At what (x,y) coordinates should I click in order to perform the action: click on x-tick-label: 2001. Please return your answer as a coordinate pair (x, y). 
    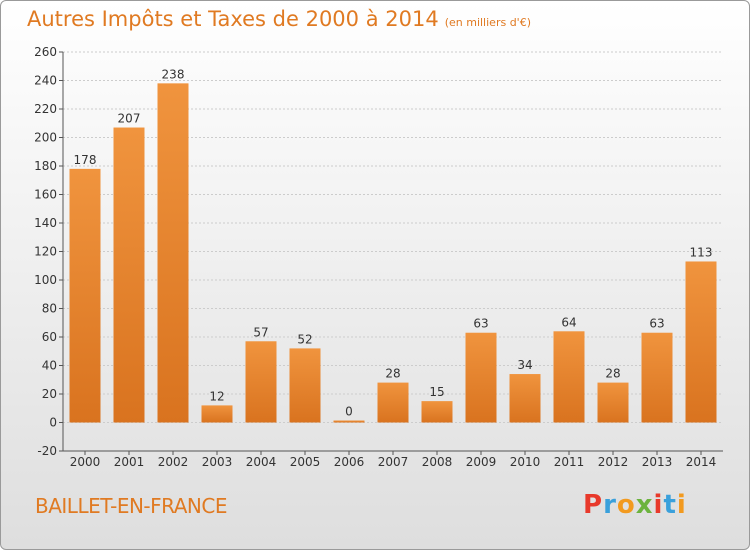
    Looking at the image, I should click on (129, 462).